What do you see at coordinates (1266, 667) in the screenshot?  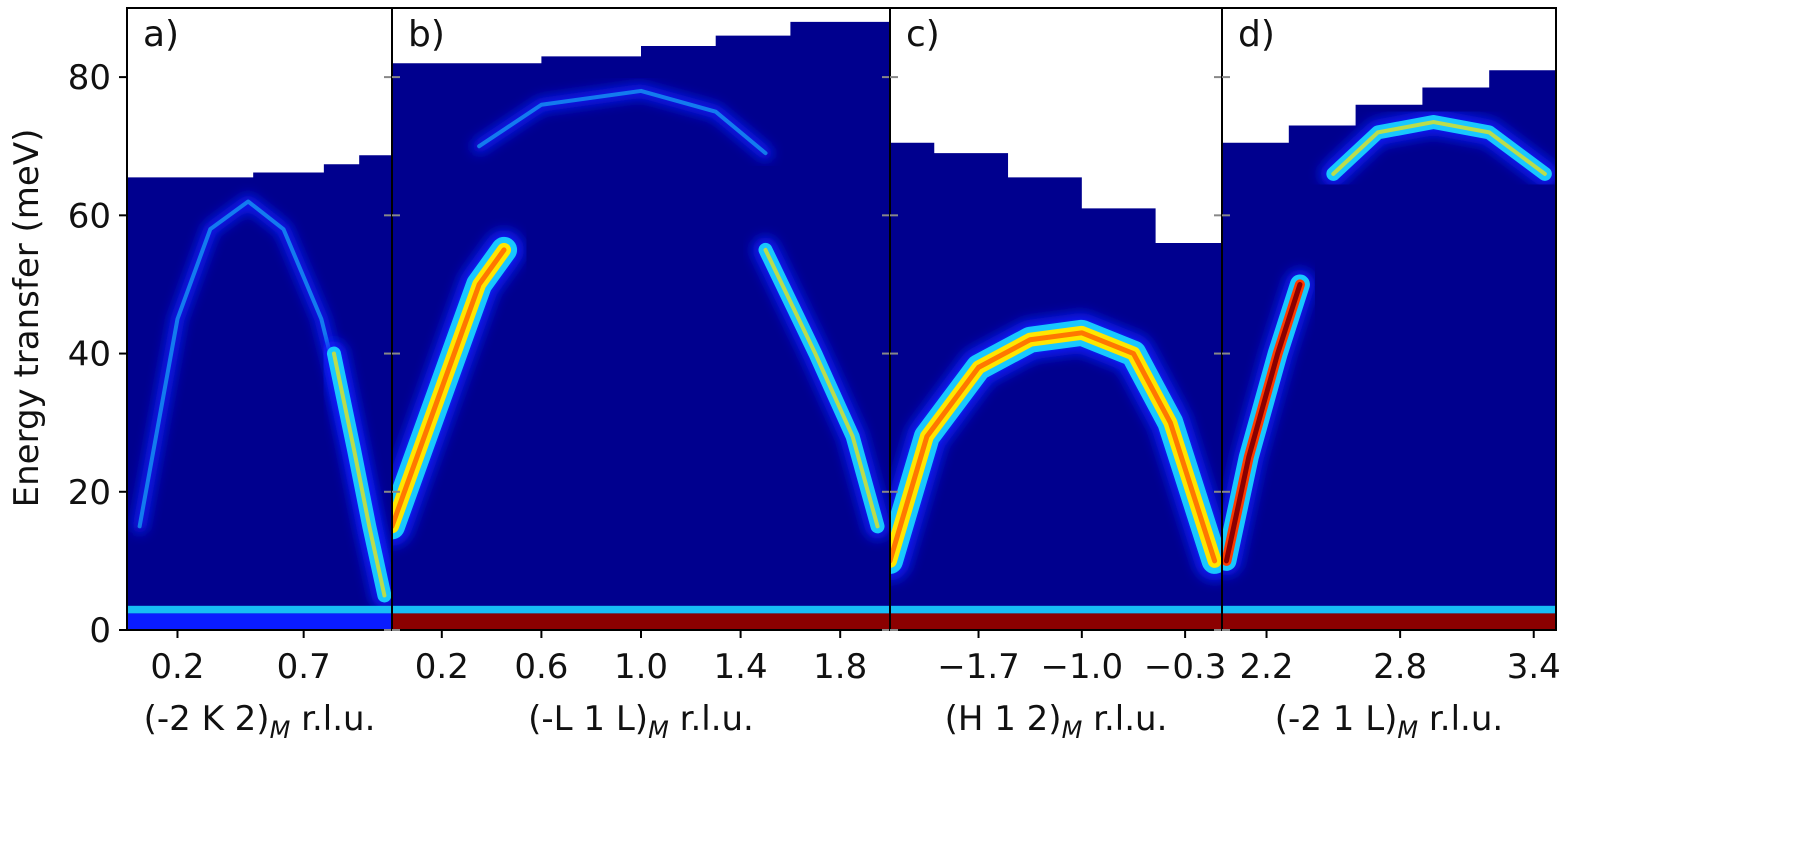 I see `x-tick-label: 2.2` at bounding box center [1266, 667].